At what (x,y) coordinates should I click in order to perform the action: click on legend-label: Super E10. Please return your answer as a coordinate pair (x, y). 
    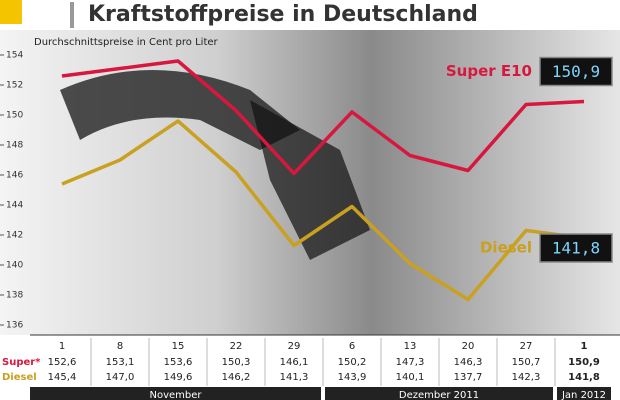
    Looking at the image, I should click on (489, 71).